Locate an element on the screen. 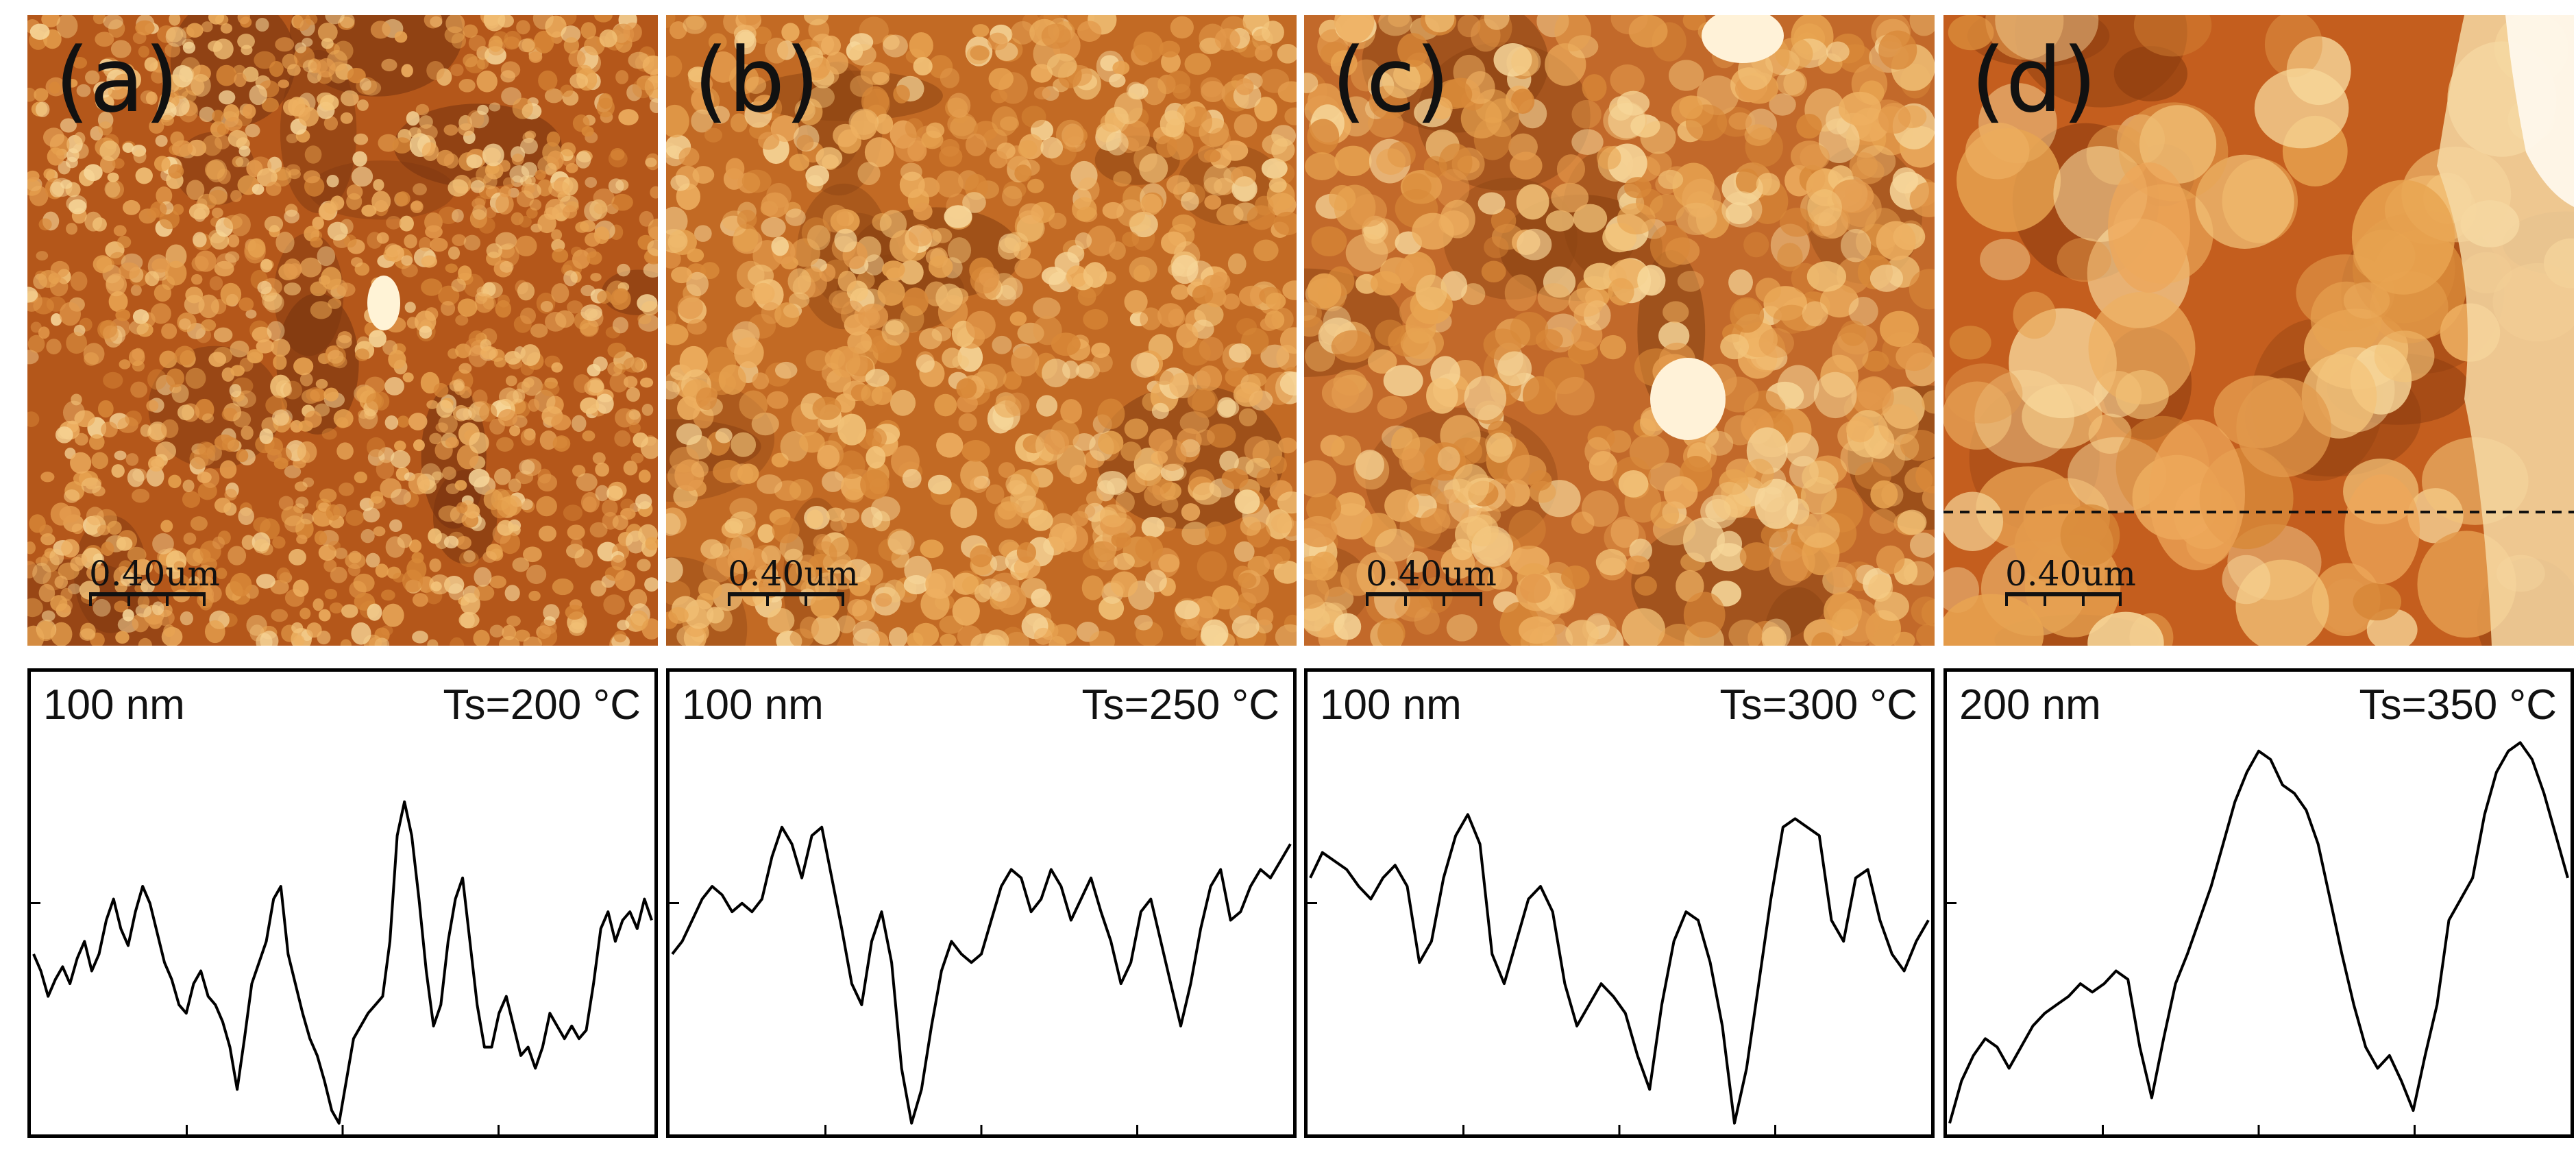  panel-label: (a) is located at coordinates (118, 80).